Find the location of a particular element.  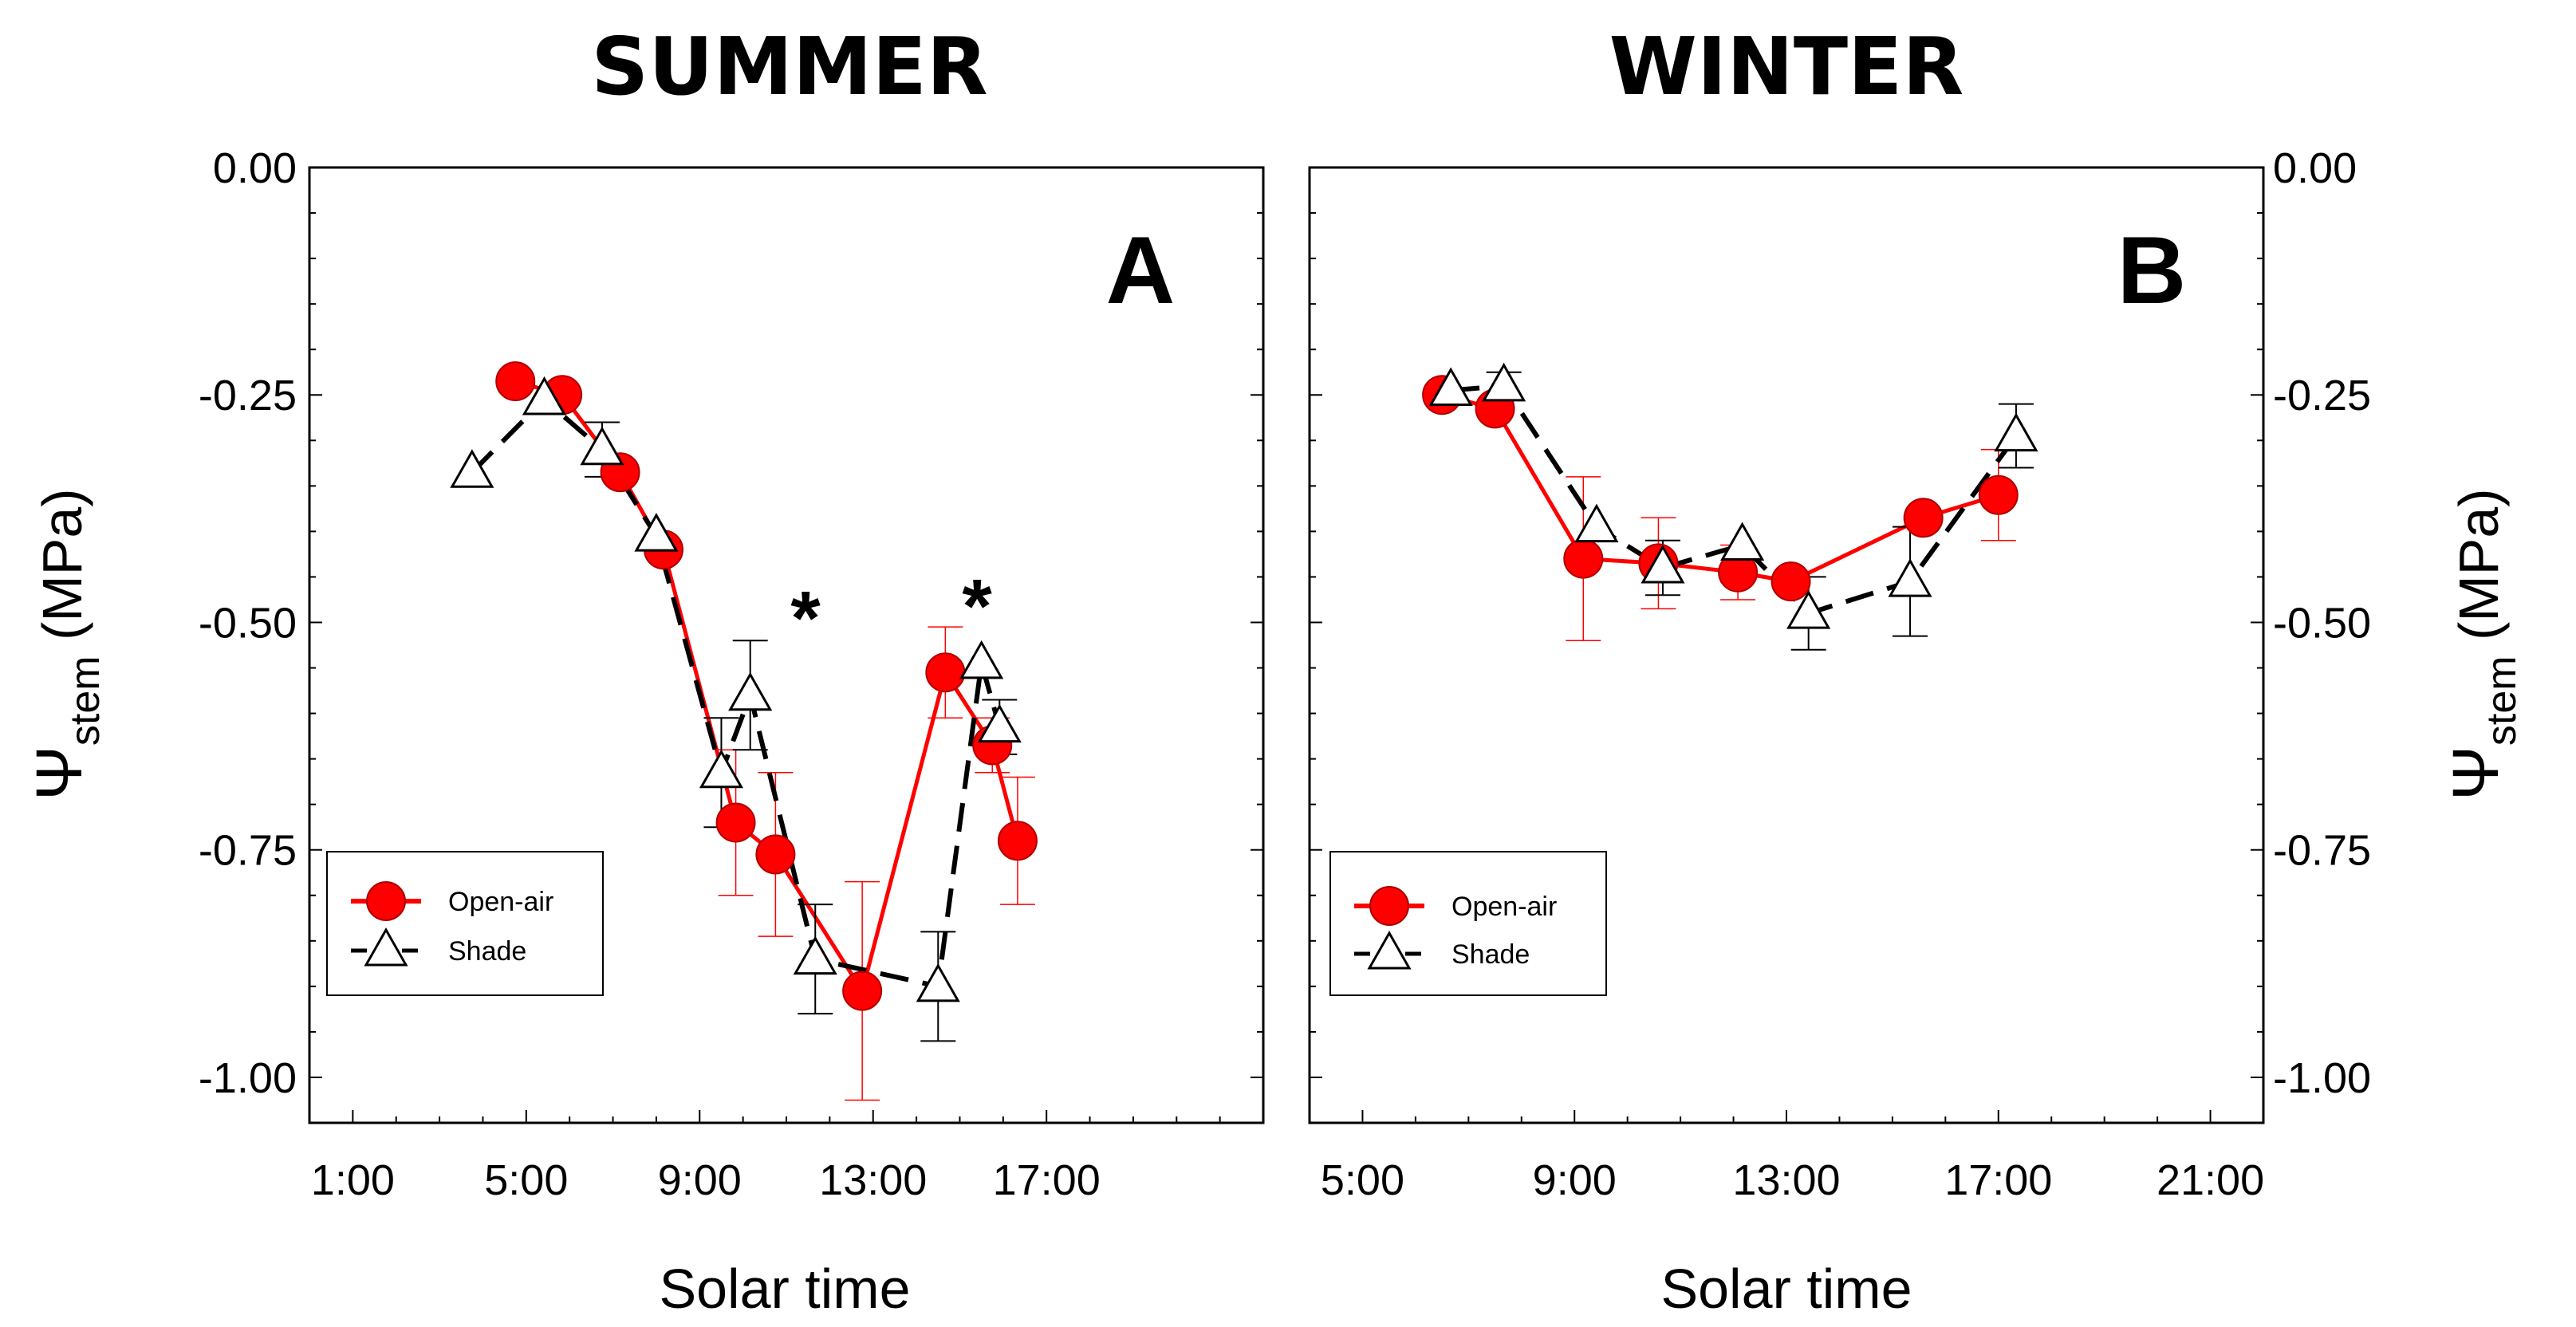

summer-title: SUMMER is located at coordinates (789, 66).